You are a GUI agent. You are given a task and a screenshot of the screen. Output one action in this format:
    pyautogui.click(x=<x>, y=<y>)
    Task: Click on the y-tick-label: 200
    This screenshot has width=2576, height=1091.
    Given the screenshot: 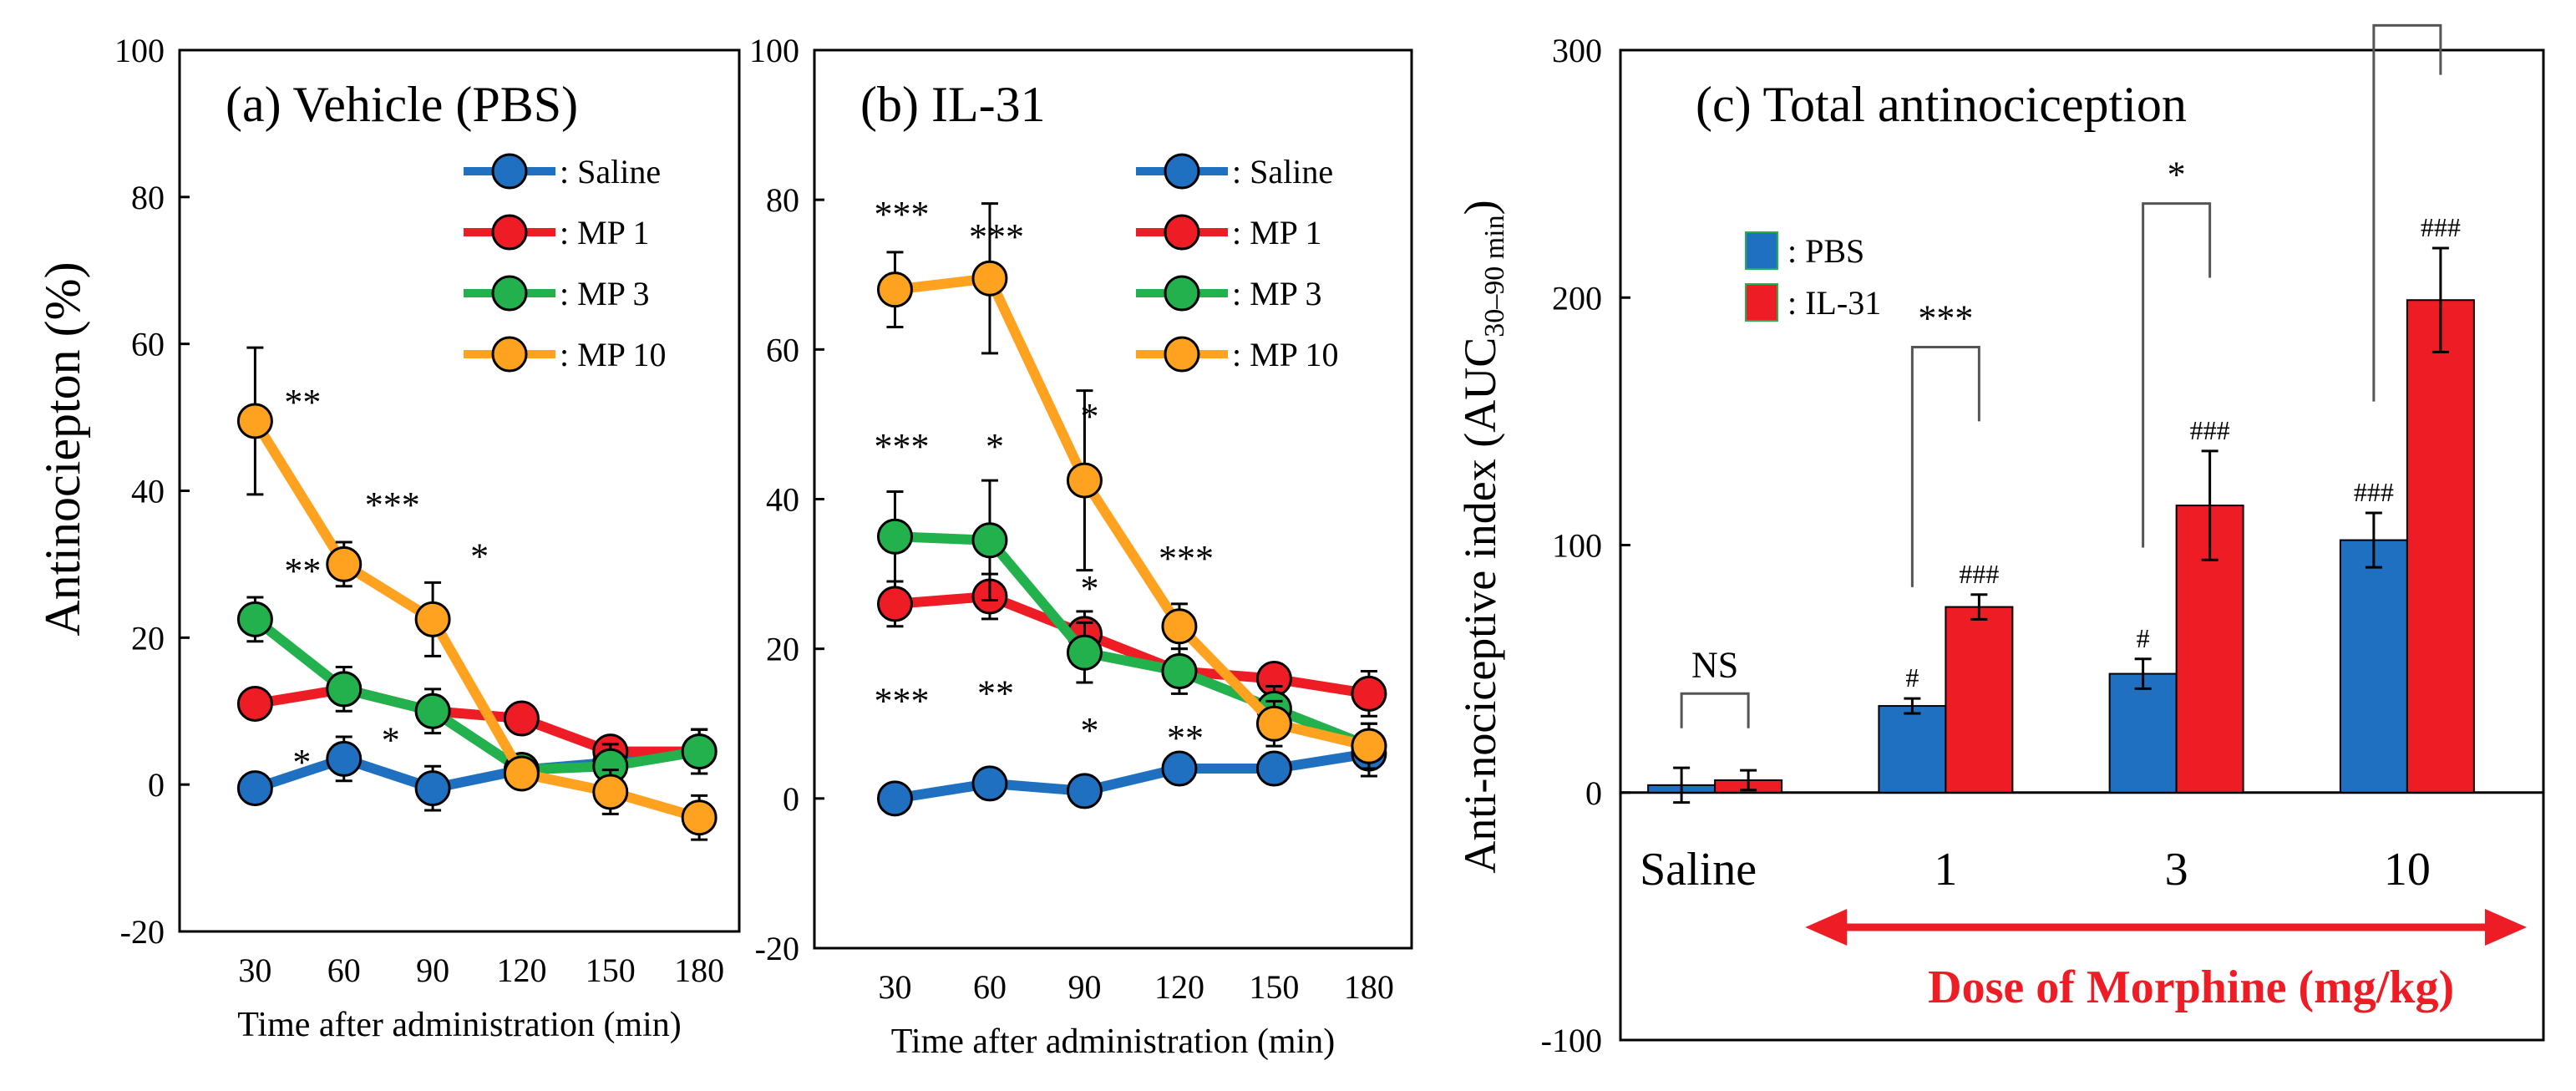 What is the action you would take?
    pyautogui.click(x=1577, y=298)
    